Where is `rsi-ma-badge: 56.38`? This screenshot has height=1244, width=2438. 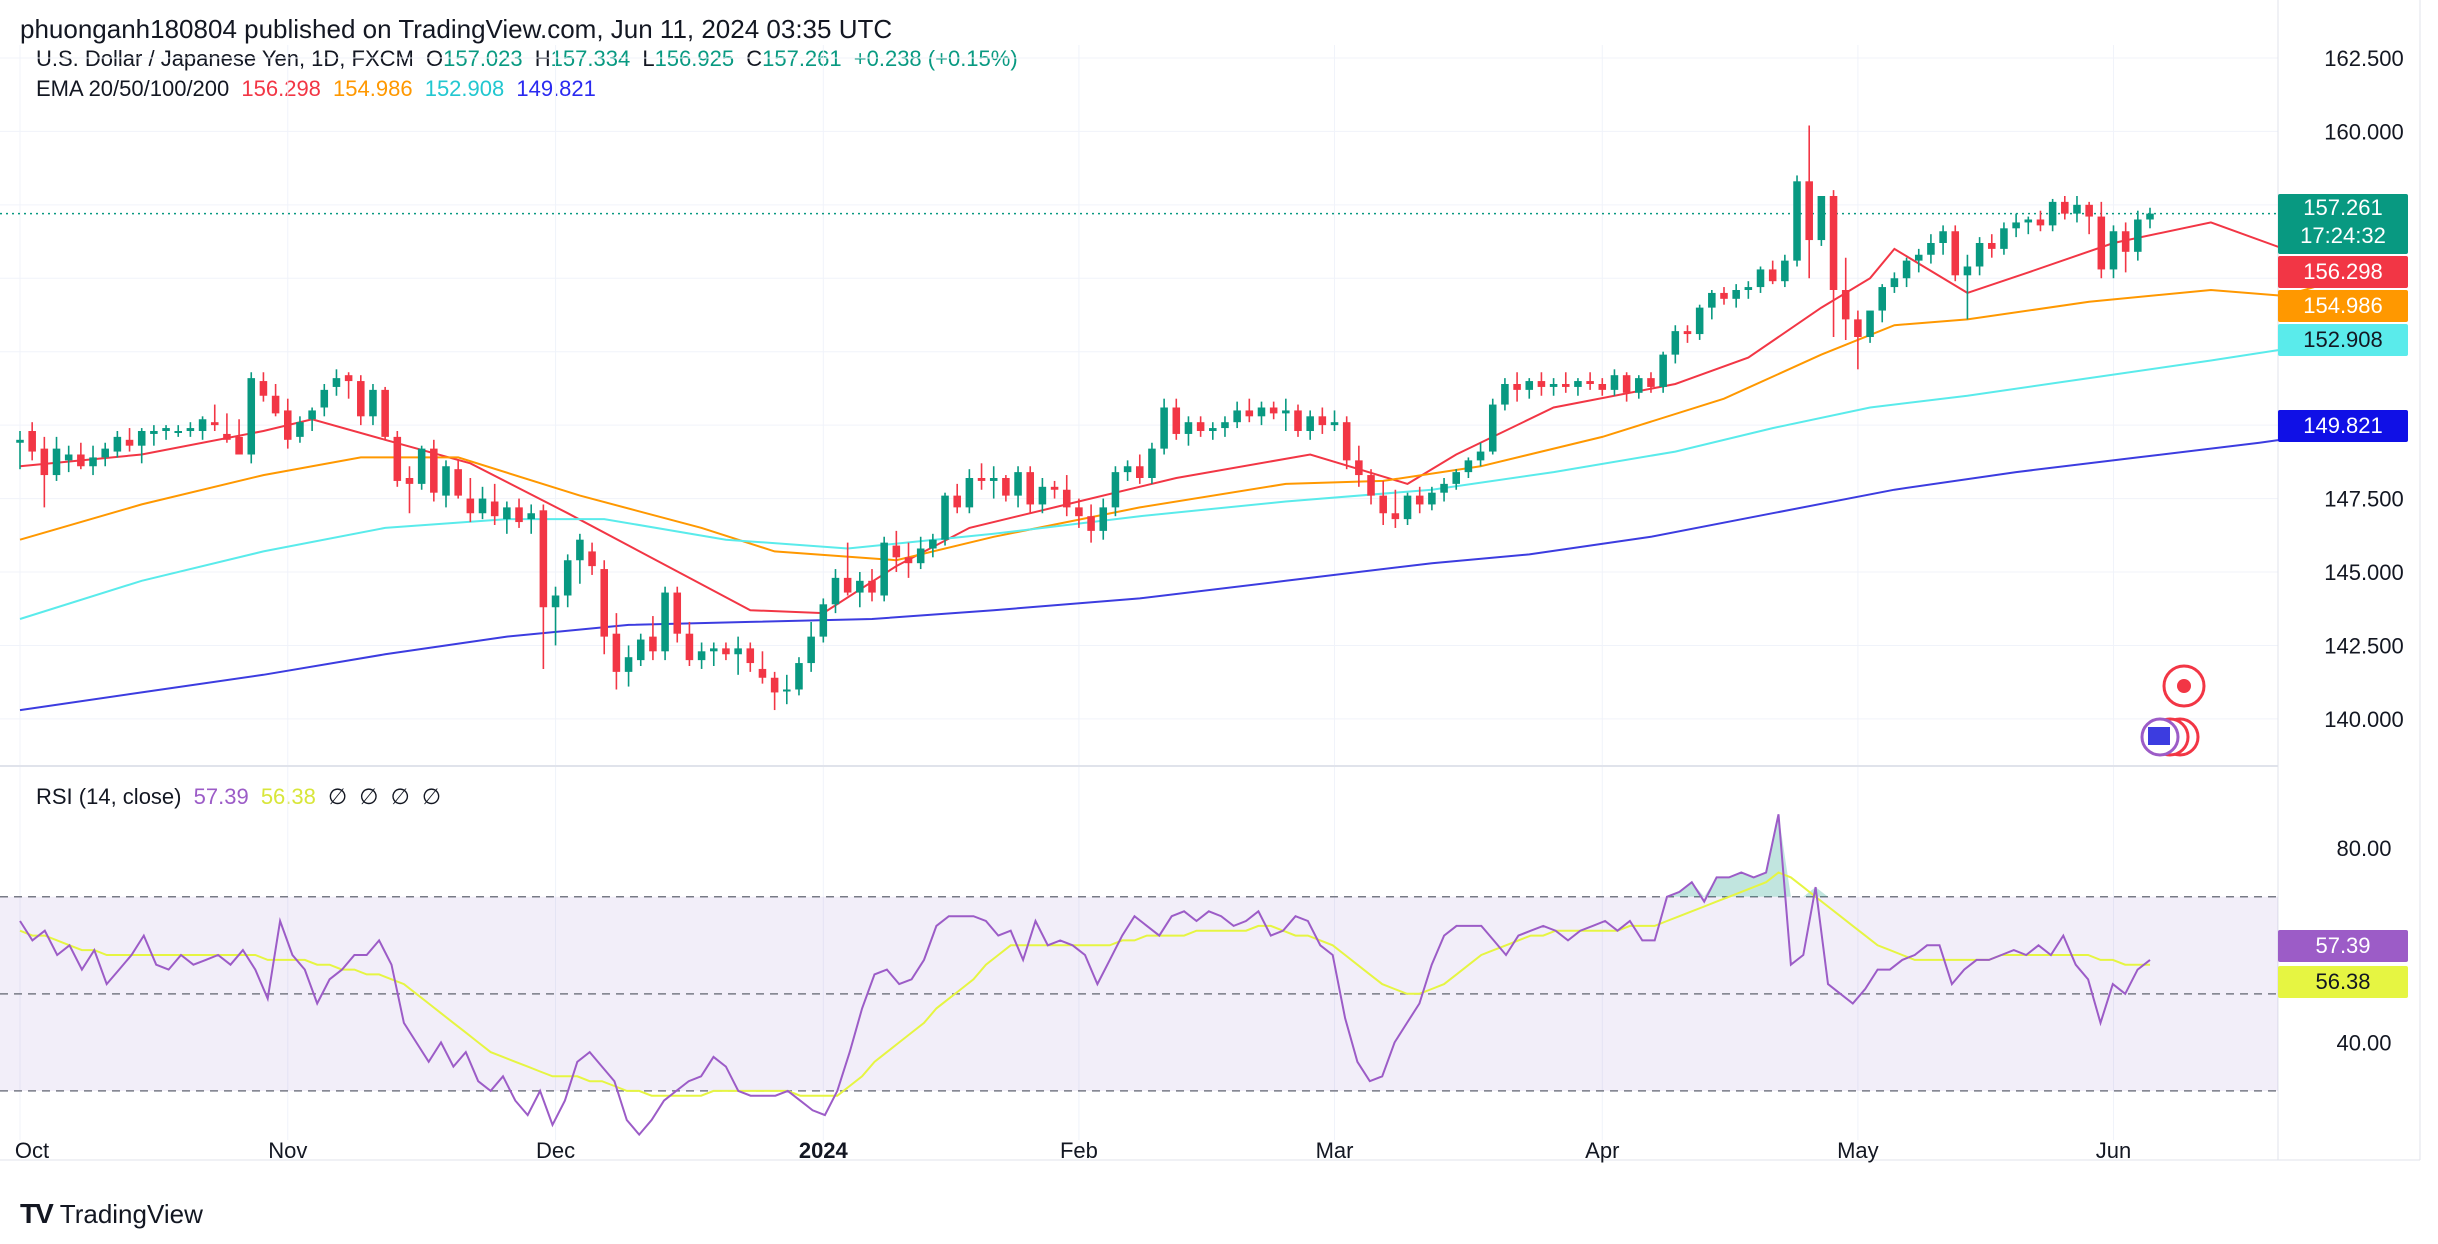
rsi-ma-badge: 56.38 is located at coordinates (2343, 982).